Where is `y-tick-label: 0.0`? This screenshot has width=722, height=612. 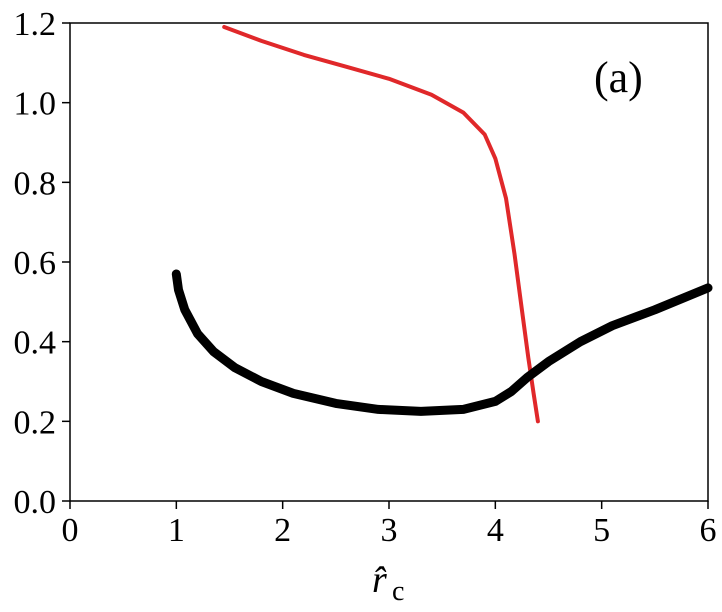
y-tick-label: 0.0 is located at coordinates (35, 502).